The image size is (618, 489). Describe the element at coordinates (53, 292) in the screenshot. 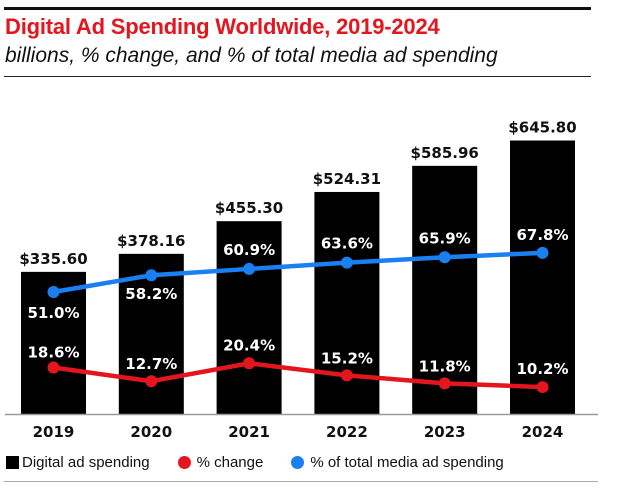

I see `share-point-2019` at that location.